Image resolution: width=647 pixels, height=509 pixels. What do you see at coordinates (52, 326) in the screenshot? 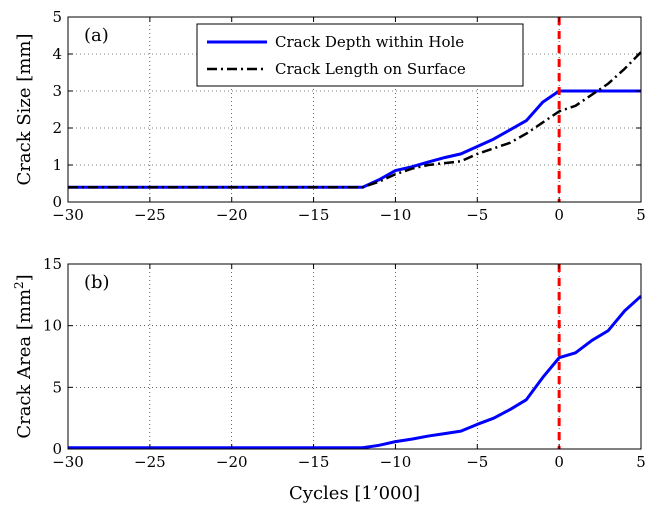
I see `y-tick-label: 10` at bounding box center [52, 326].